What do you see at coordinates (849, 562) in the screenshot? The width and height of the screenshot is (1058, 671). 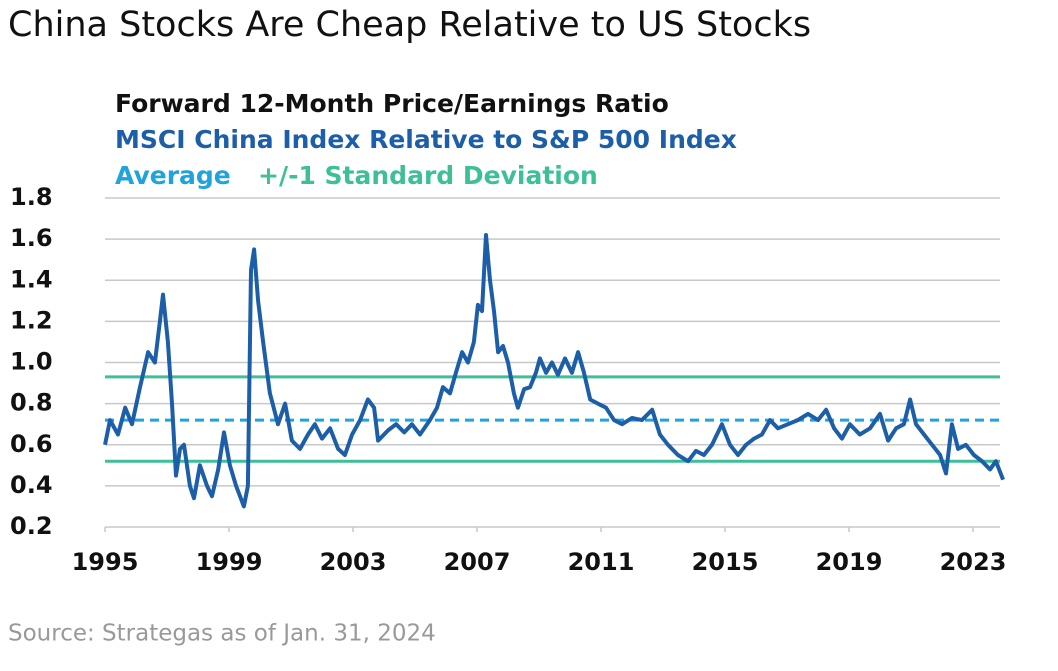 I see `x-tick-label: 2019` at bounding box center [849, 562].